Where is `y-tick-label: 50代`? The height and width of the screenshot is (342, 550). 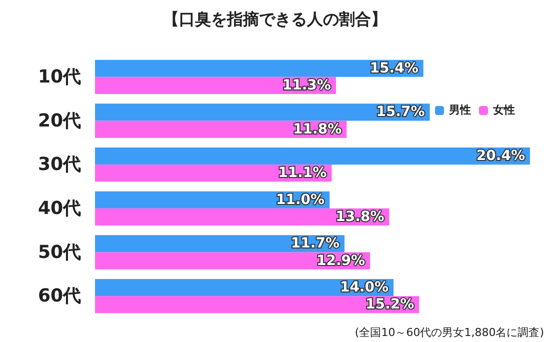
y-tick-label: 50代 is located at coordinates (59, 252).